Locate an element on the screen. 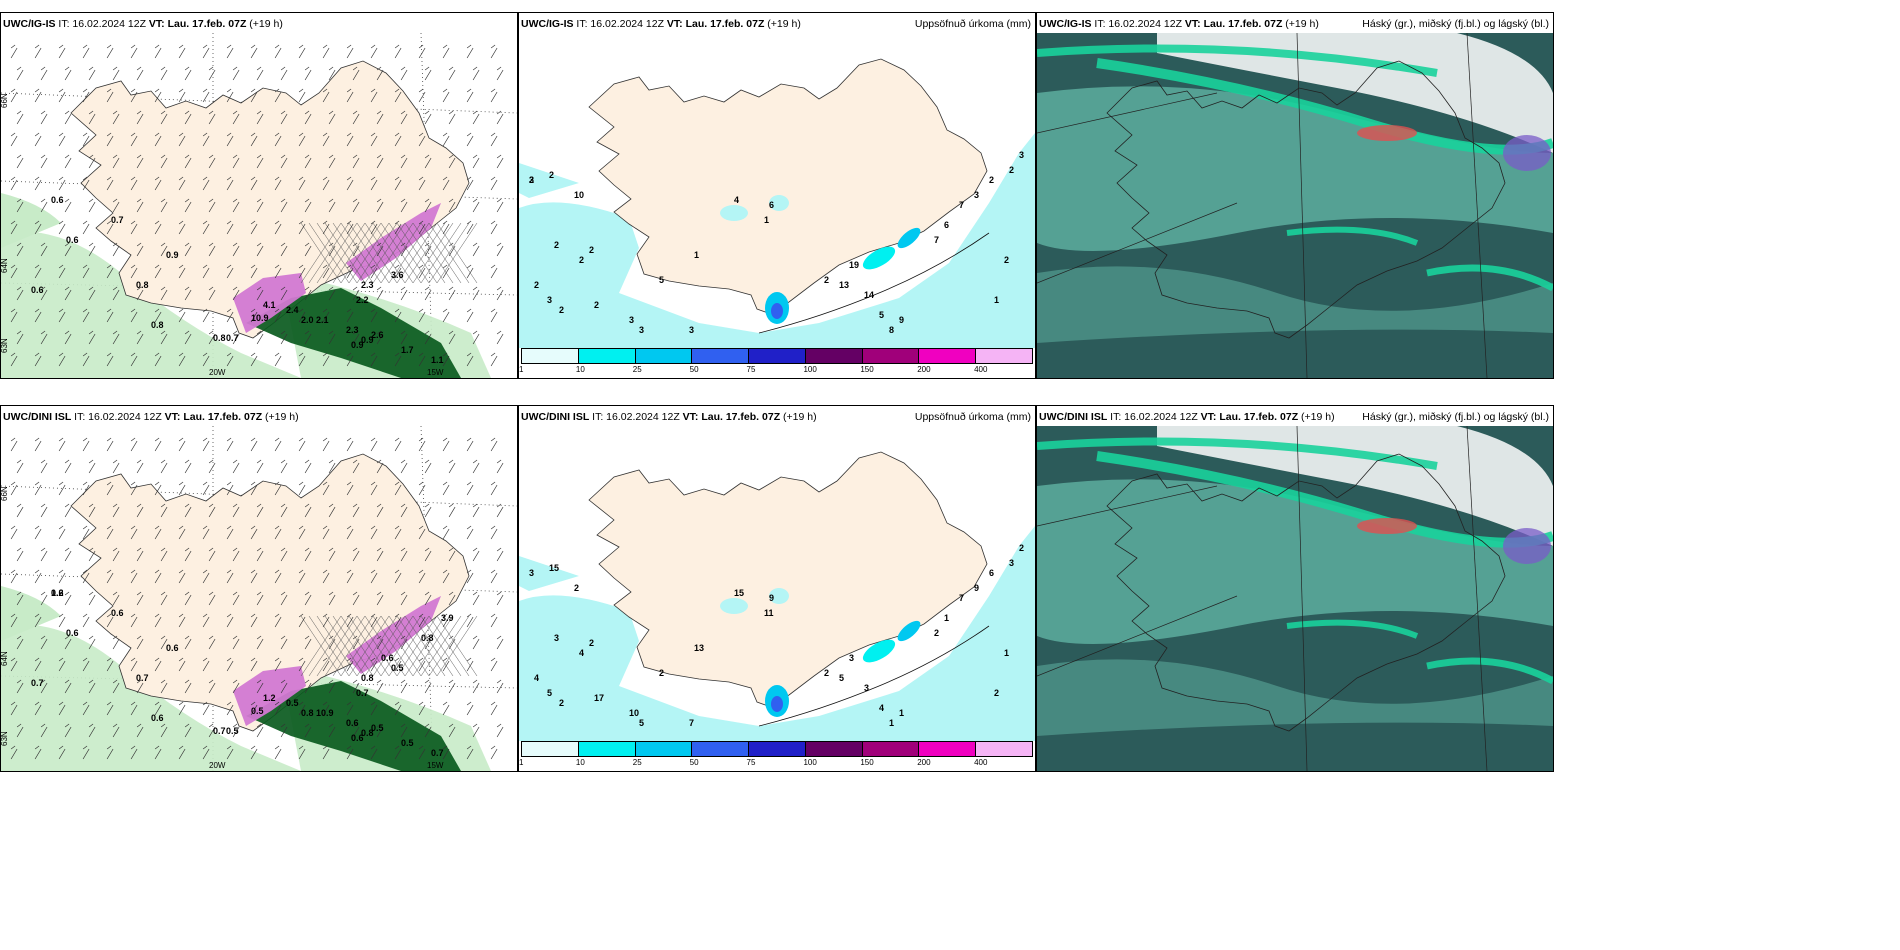 The image size is (1900, 950). precip-value-label: 6 is located at coordinates (991, 573).